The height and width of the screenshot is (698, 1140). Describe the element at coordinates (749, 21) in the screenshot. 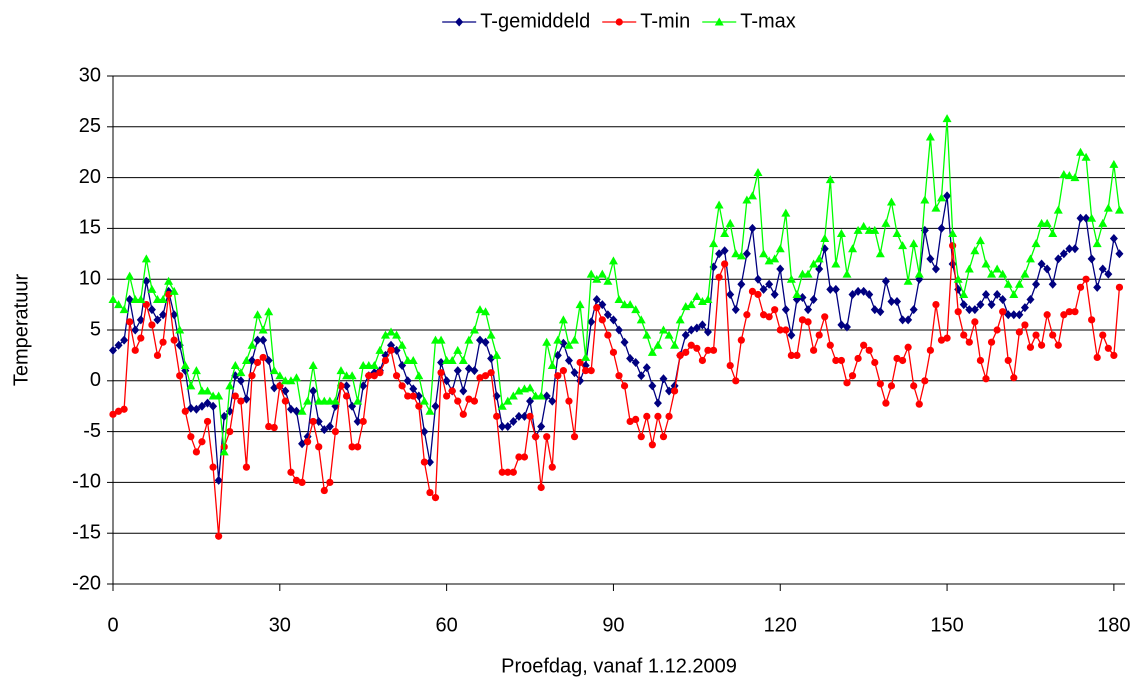

I see `legend-item: T-max` at that location.